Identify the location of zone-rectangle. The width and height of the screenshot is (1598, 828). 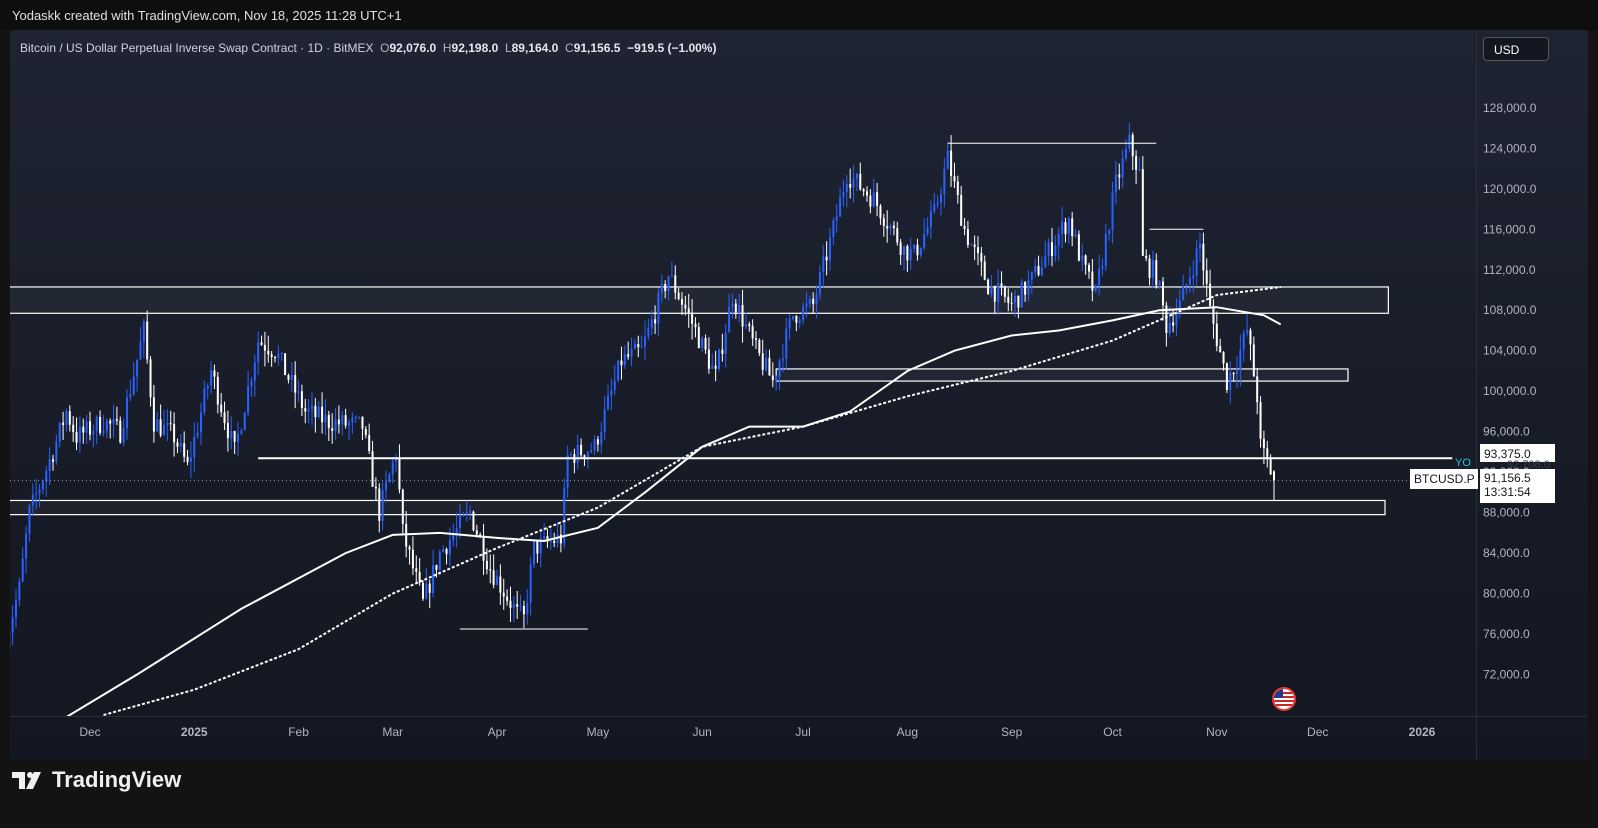
(1062, 375).